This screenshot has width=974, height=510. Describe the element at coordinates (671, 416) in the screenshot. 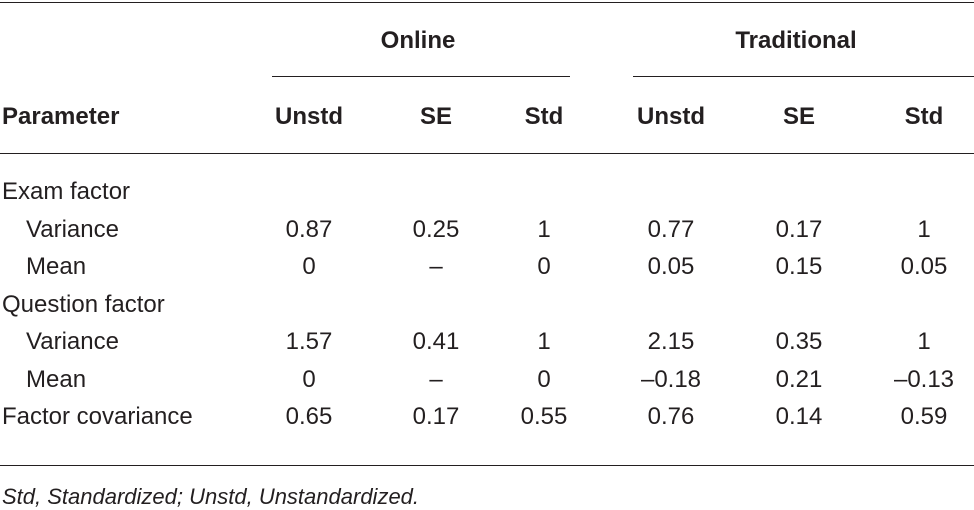

I see `cell-traditional-unstd: 0.76` at that location.